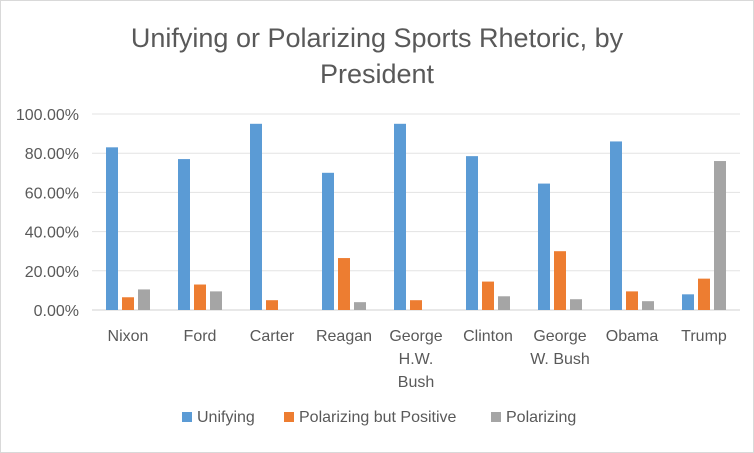  I want to click on y-tick-label: 80.00%, so click(52, 154).